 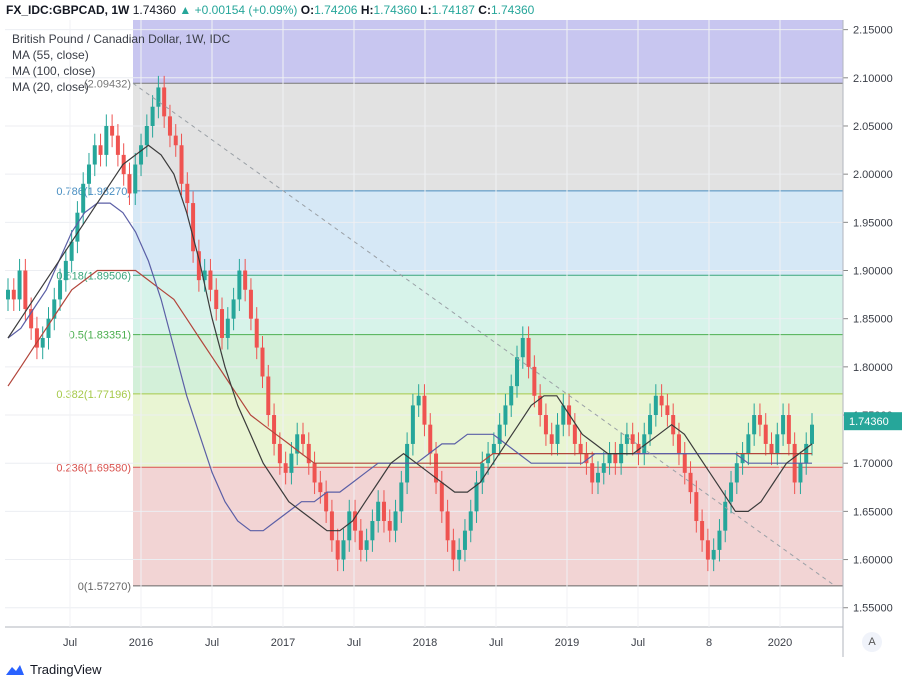 What do you see at coordinates (869, 422) in the screenshot?
I see `price-label-text: 1.74360` at bounding box center [869, 422].